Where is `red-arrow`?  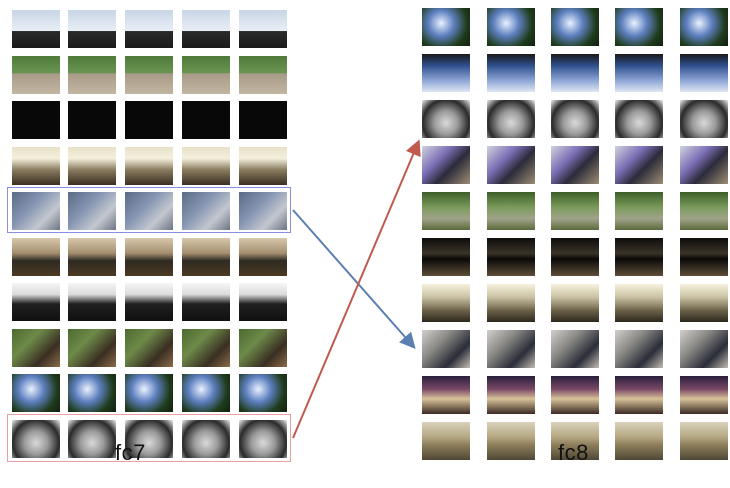 red-arrow is located at coordinates (356, 289).